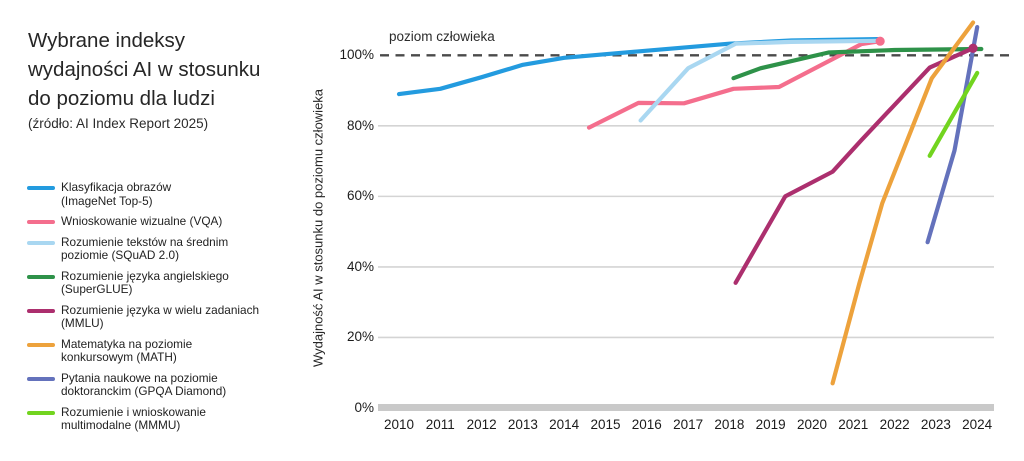 This screenshot has height=461, width=1024. What do you see at coordinates (812, 424) in the screenshot?
I see `x-tick-label-2020: 2020` at bounding box center [812, 424].